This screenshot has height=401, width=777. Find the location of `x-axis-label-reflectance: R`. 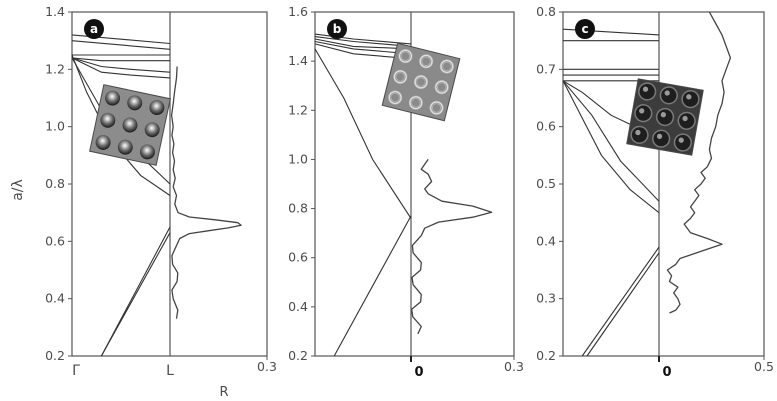

x-axis-label-reflectance: R is located at coordinates (223, 392).